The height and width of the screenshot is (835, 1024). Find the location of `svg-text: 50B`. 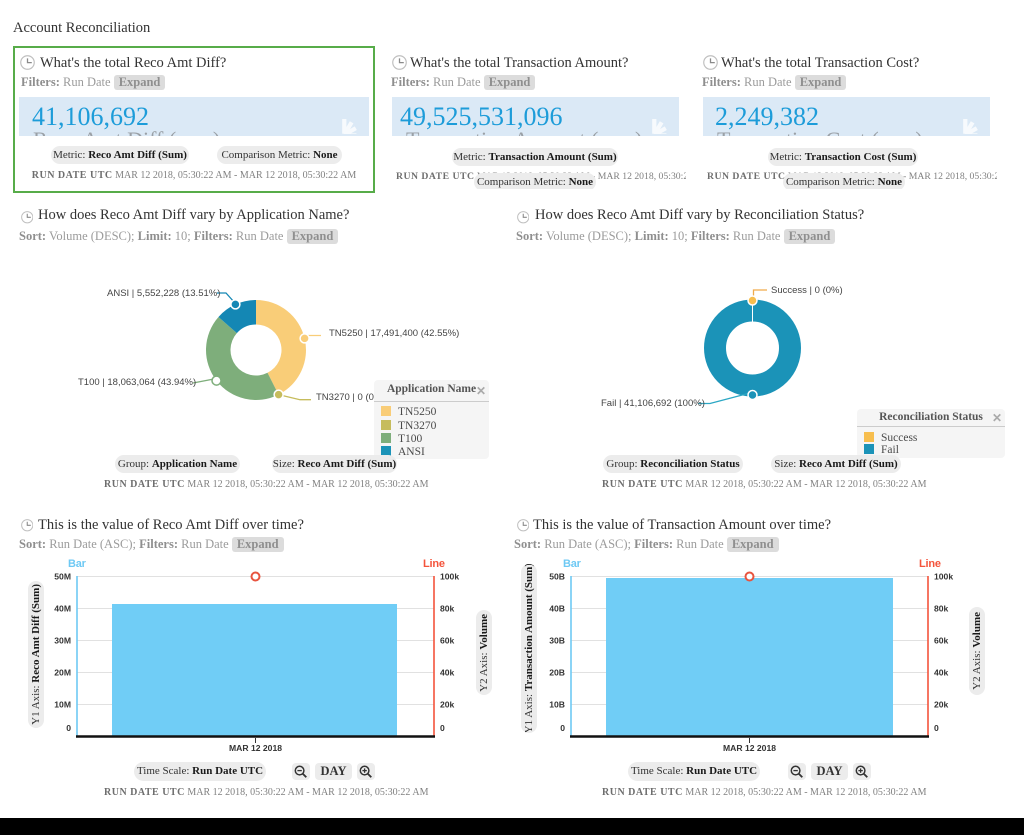

svg-text: 50B is located at coordinates (557, 577).